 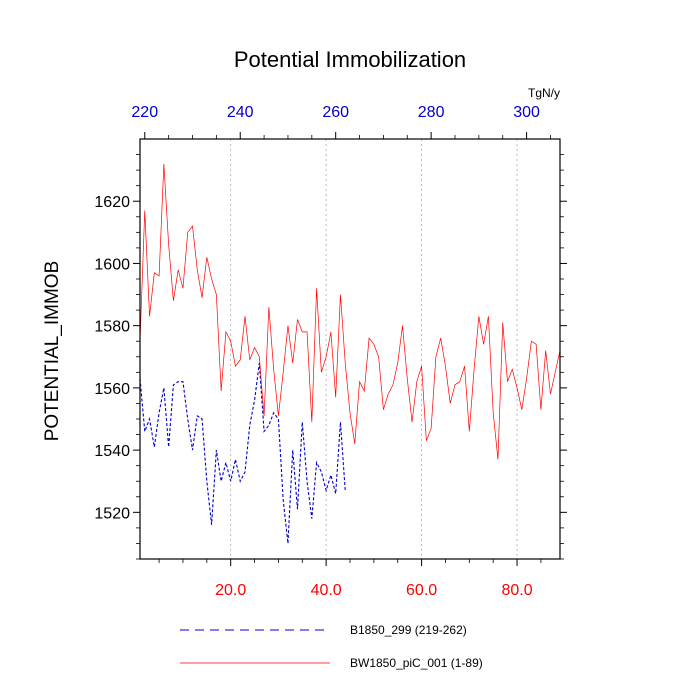 I want to click on y-tick-label: 1620, so click(x=112, y=202).